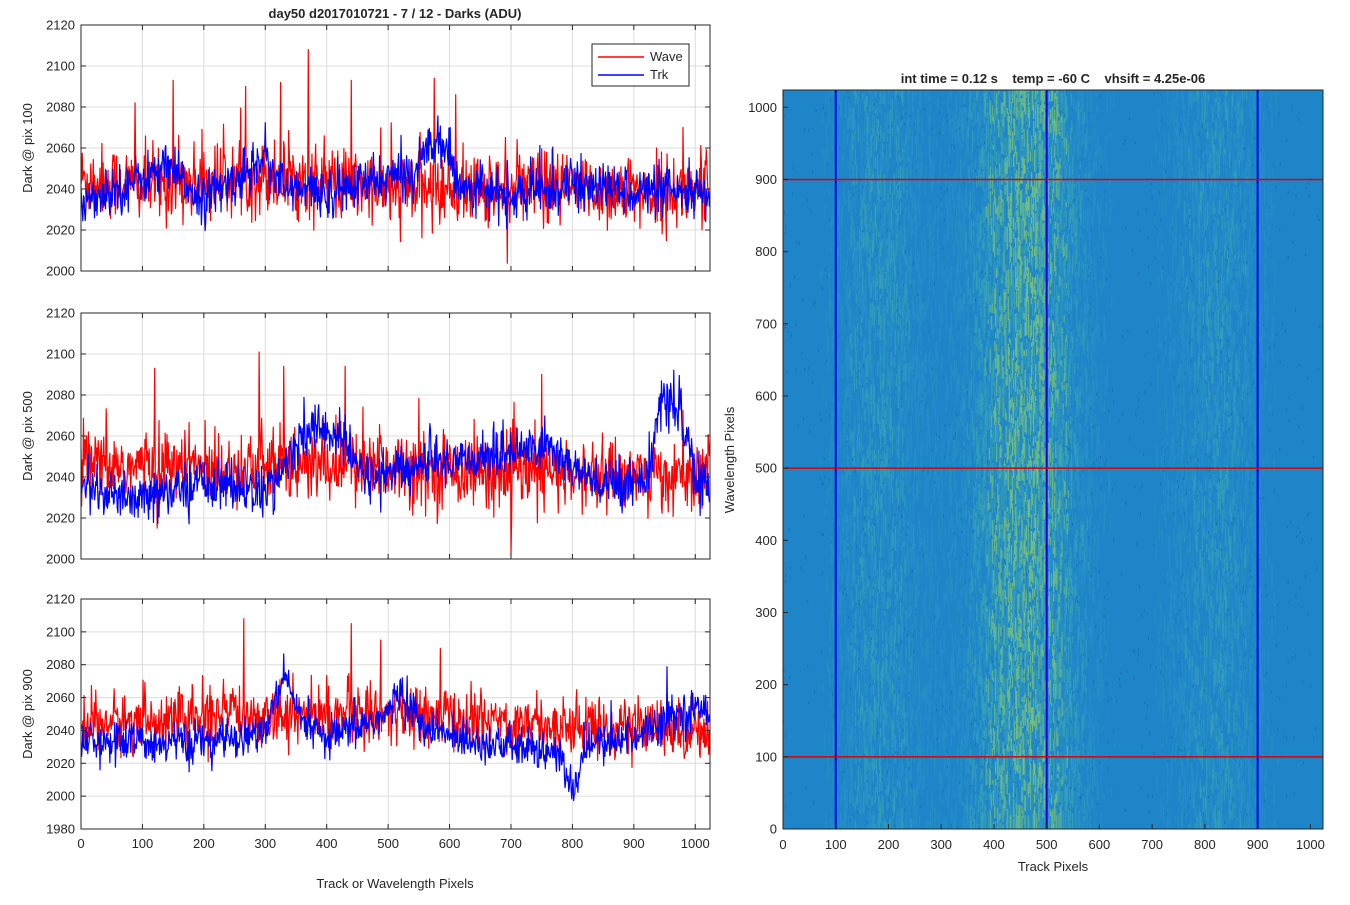 The image size is (1350, 905). I want to click on y-tick-label: 2060, so click(60, 436).